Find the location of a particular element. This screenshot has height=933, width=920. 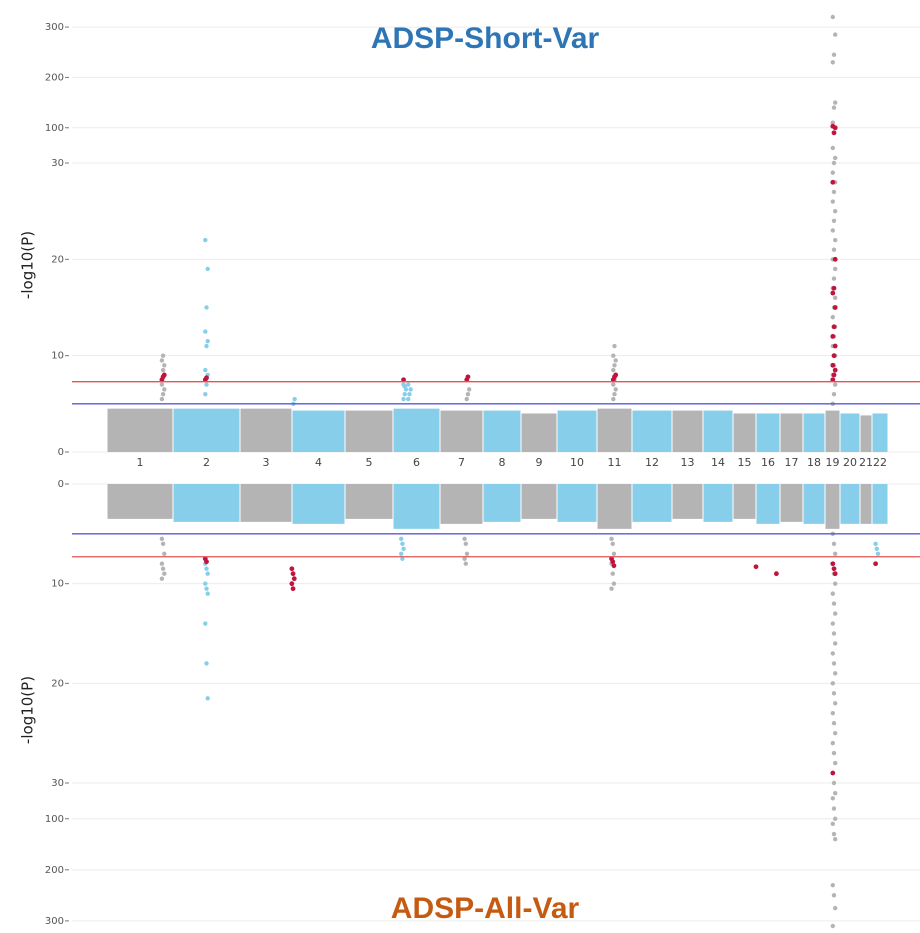

x-tick-label: 11 is located at coordinates (615, 462).